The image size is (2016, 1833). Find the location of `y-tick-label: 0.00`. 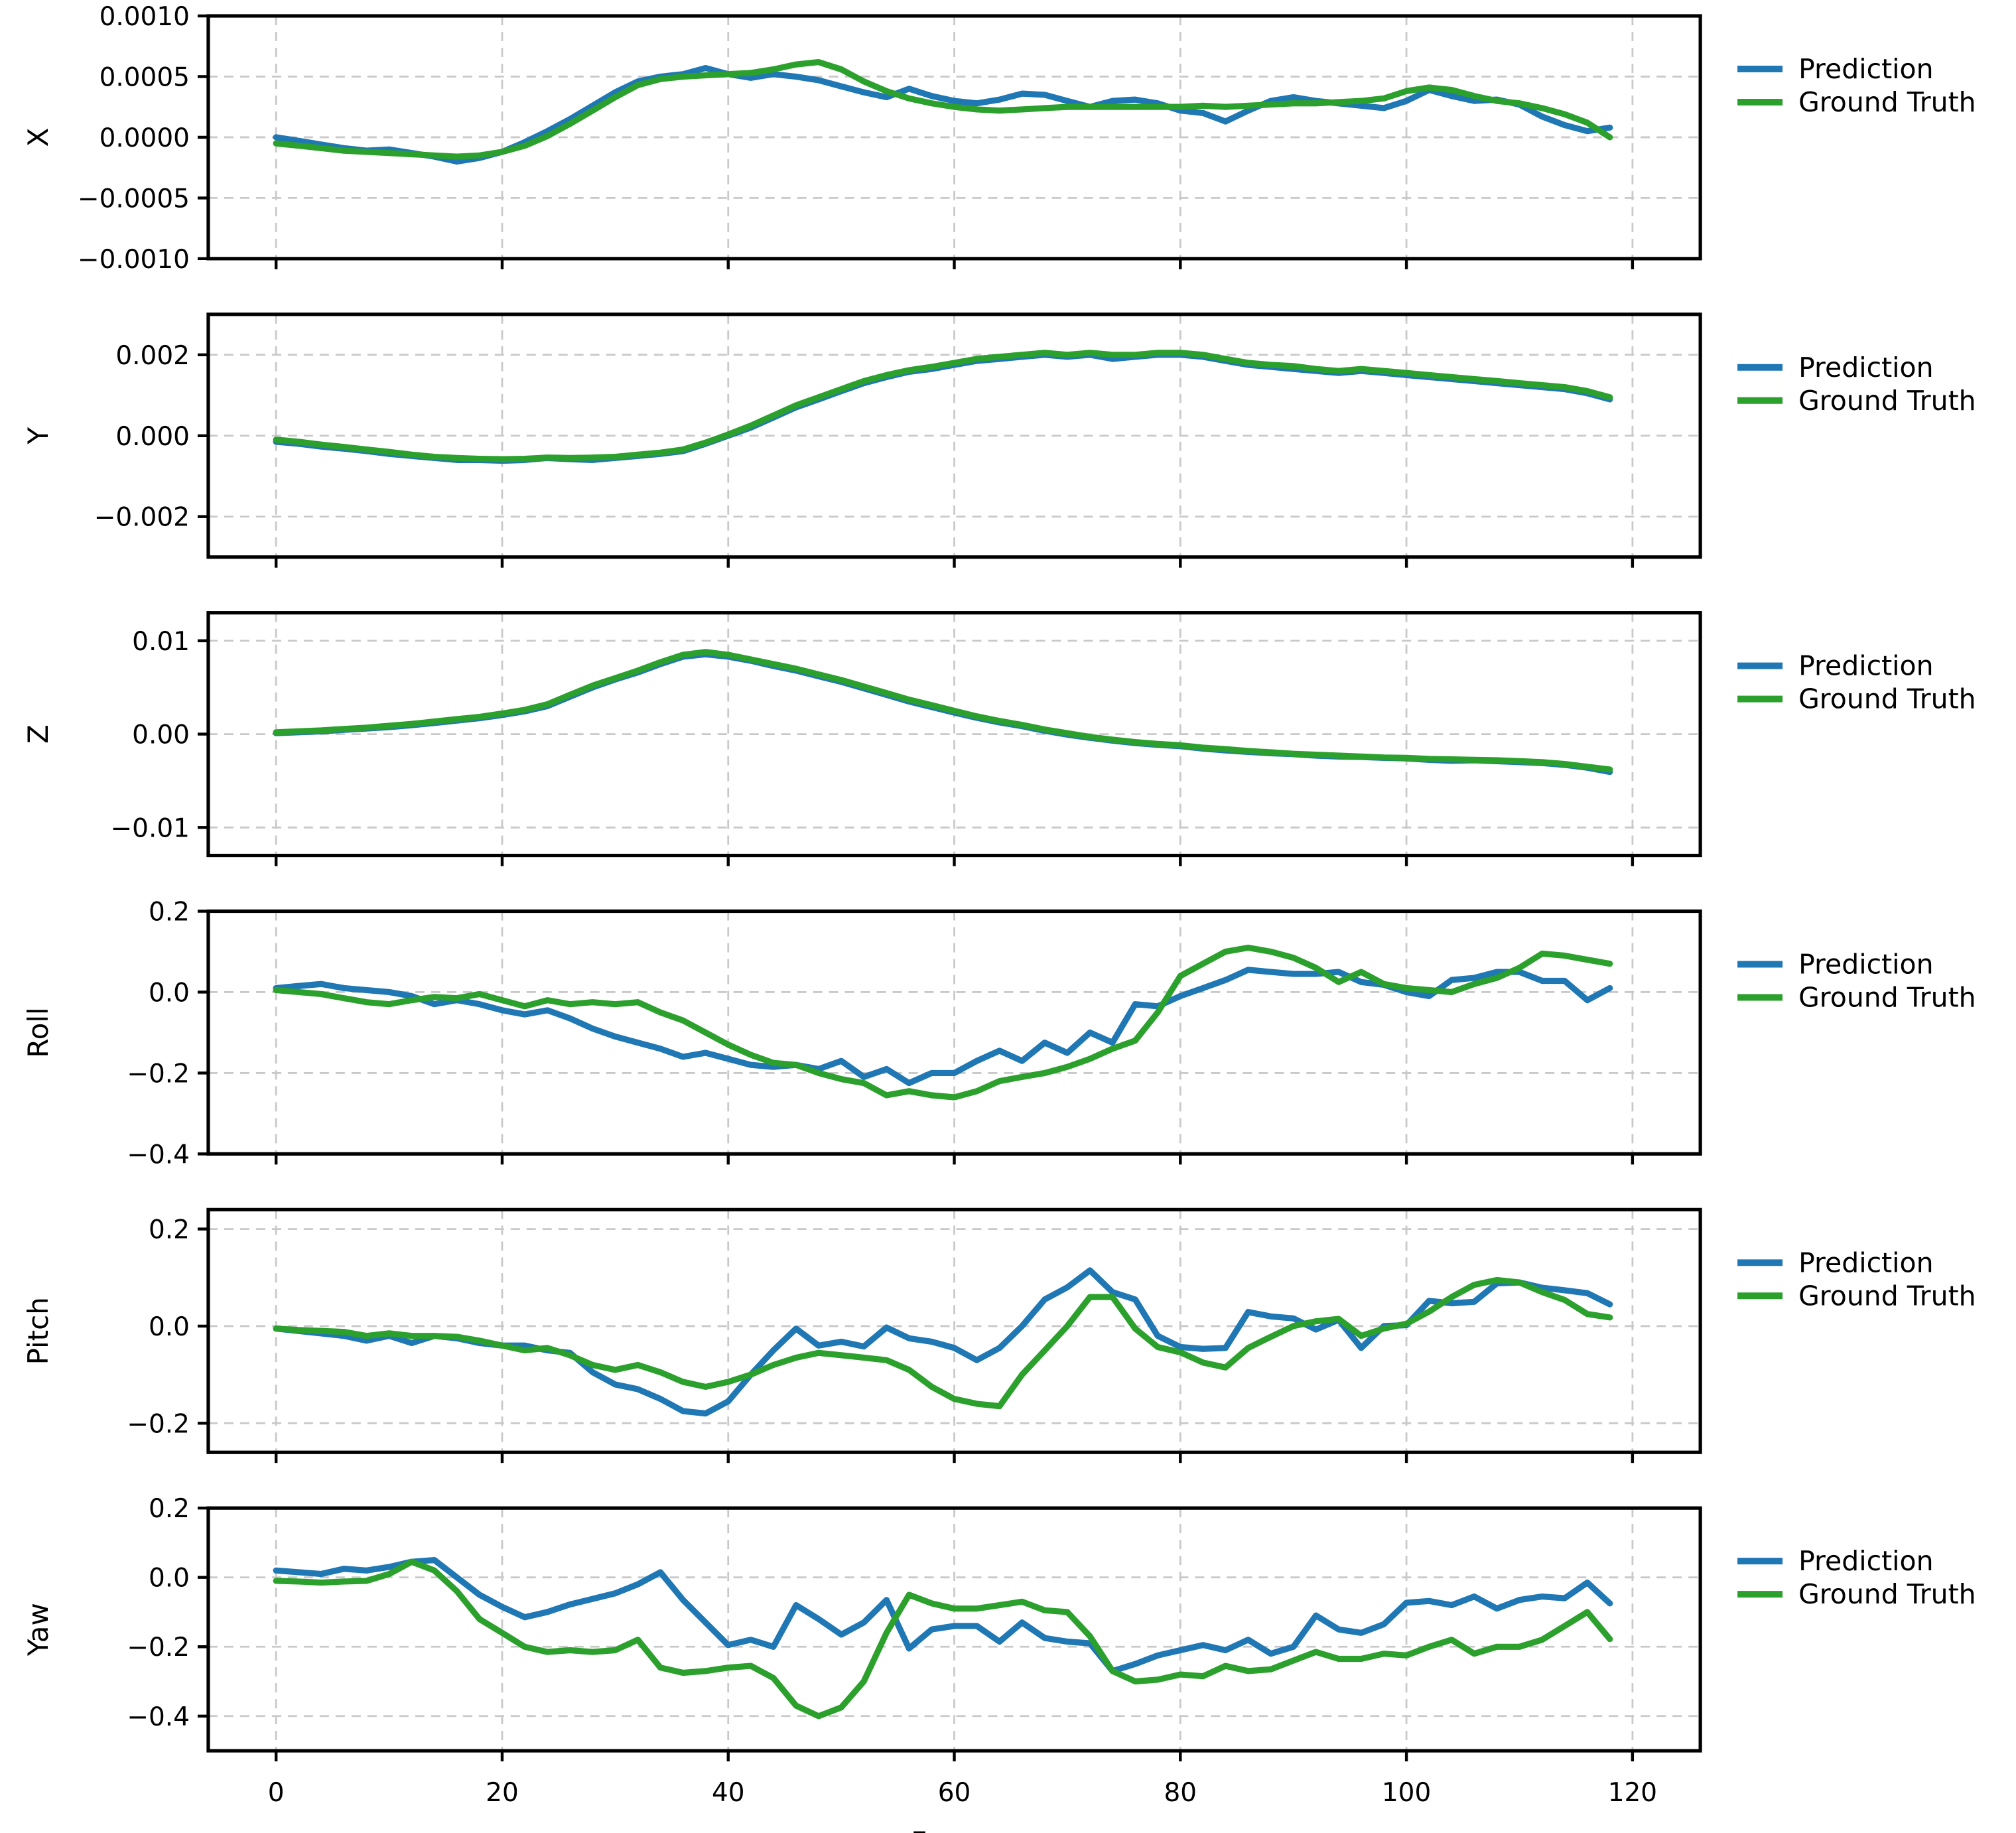

y-tick-label: 0.00 is located at coordinates (161, 735).